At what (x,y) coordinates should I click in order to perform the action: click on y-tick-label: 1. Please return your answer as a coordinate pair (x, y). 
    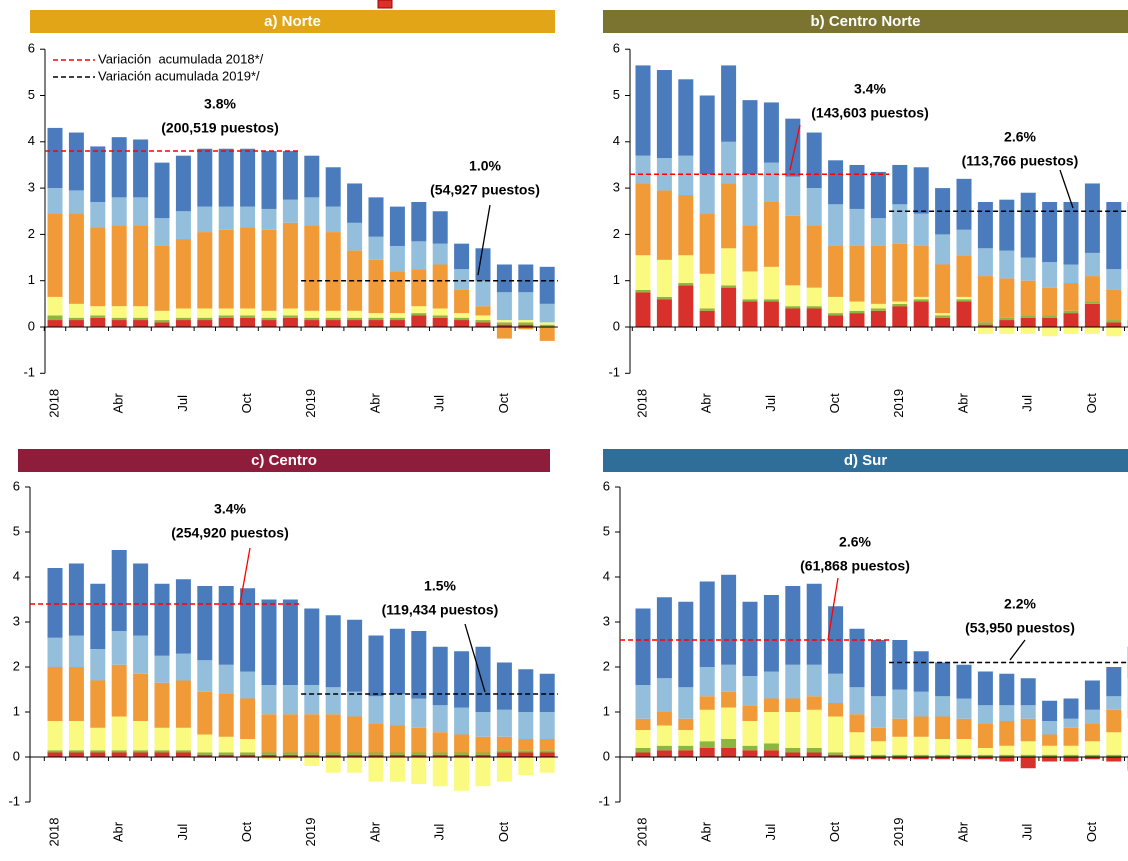
    Looking at the image, I should click on (616, 279).